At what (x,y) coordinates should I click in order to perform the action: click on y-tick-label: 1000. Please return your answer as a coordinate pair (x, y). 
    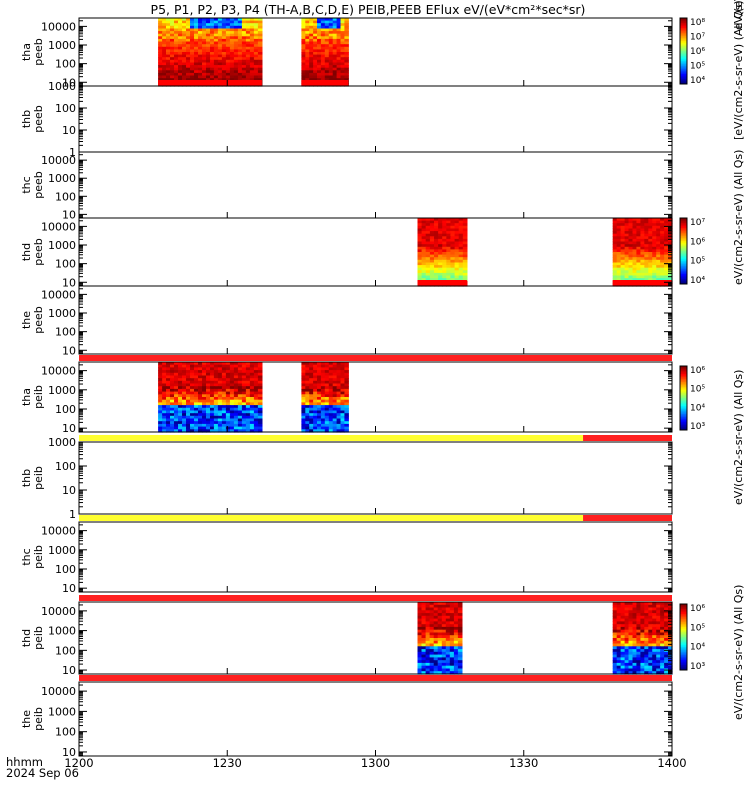
    Looking at the image, I should click on (62, 442).